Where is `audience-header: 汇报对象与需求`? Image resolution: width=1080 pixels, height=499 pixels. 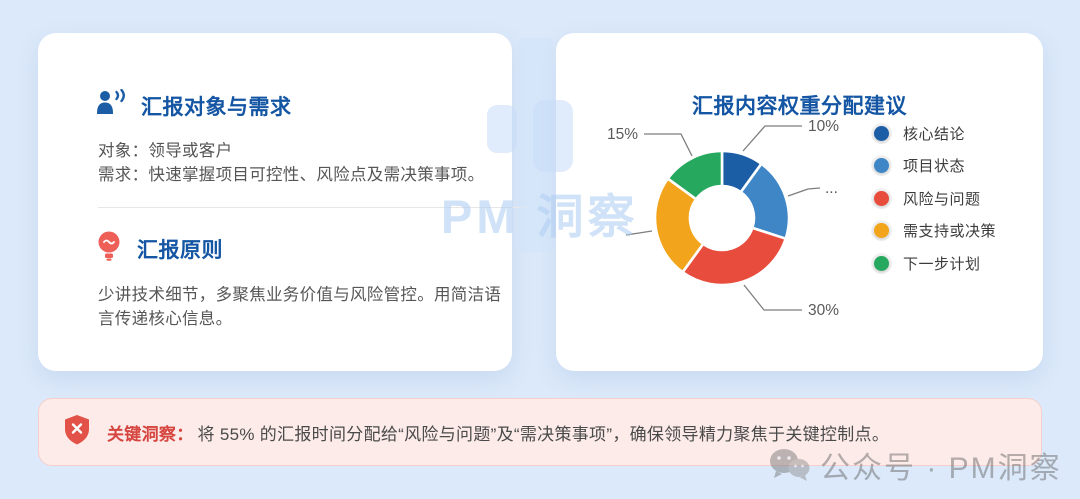 audience-header: 汇报对象与需求 is located at coordinates (194, 105).